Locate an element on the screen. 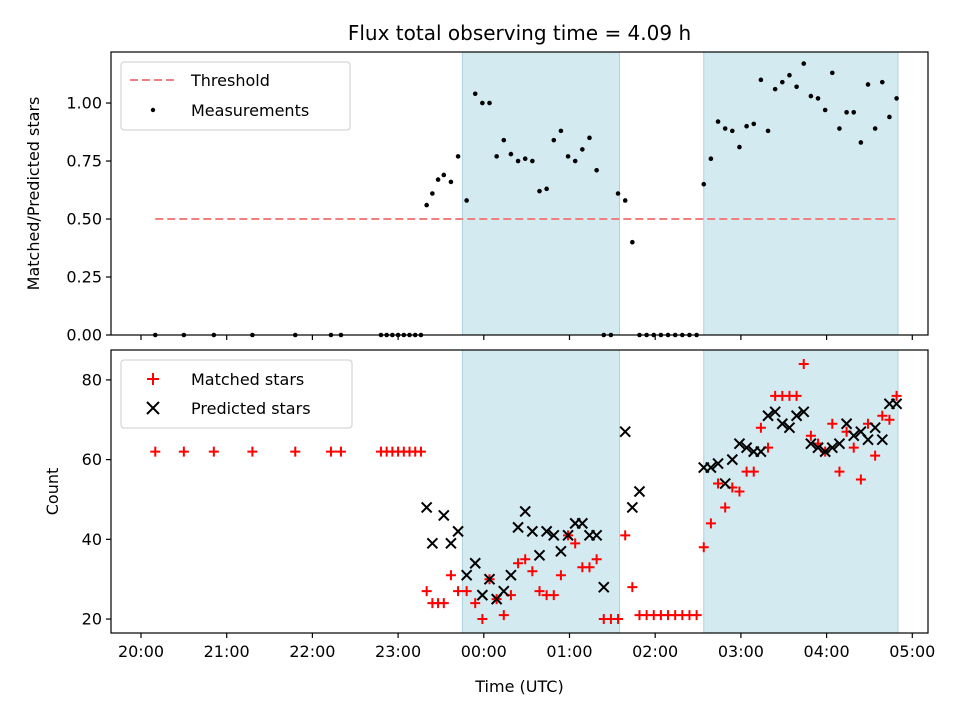 This screenshot has width=960, height=725. legend-matched-label: Matched stars is located at coordinates (247, 379).